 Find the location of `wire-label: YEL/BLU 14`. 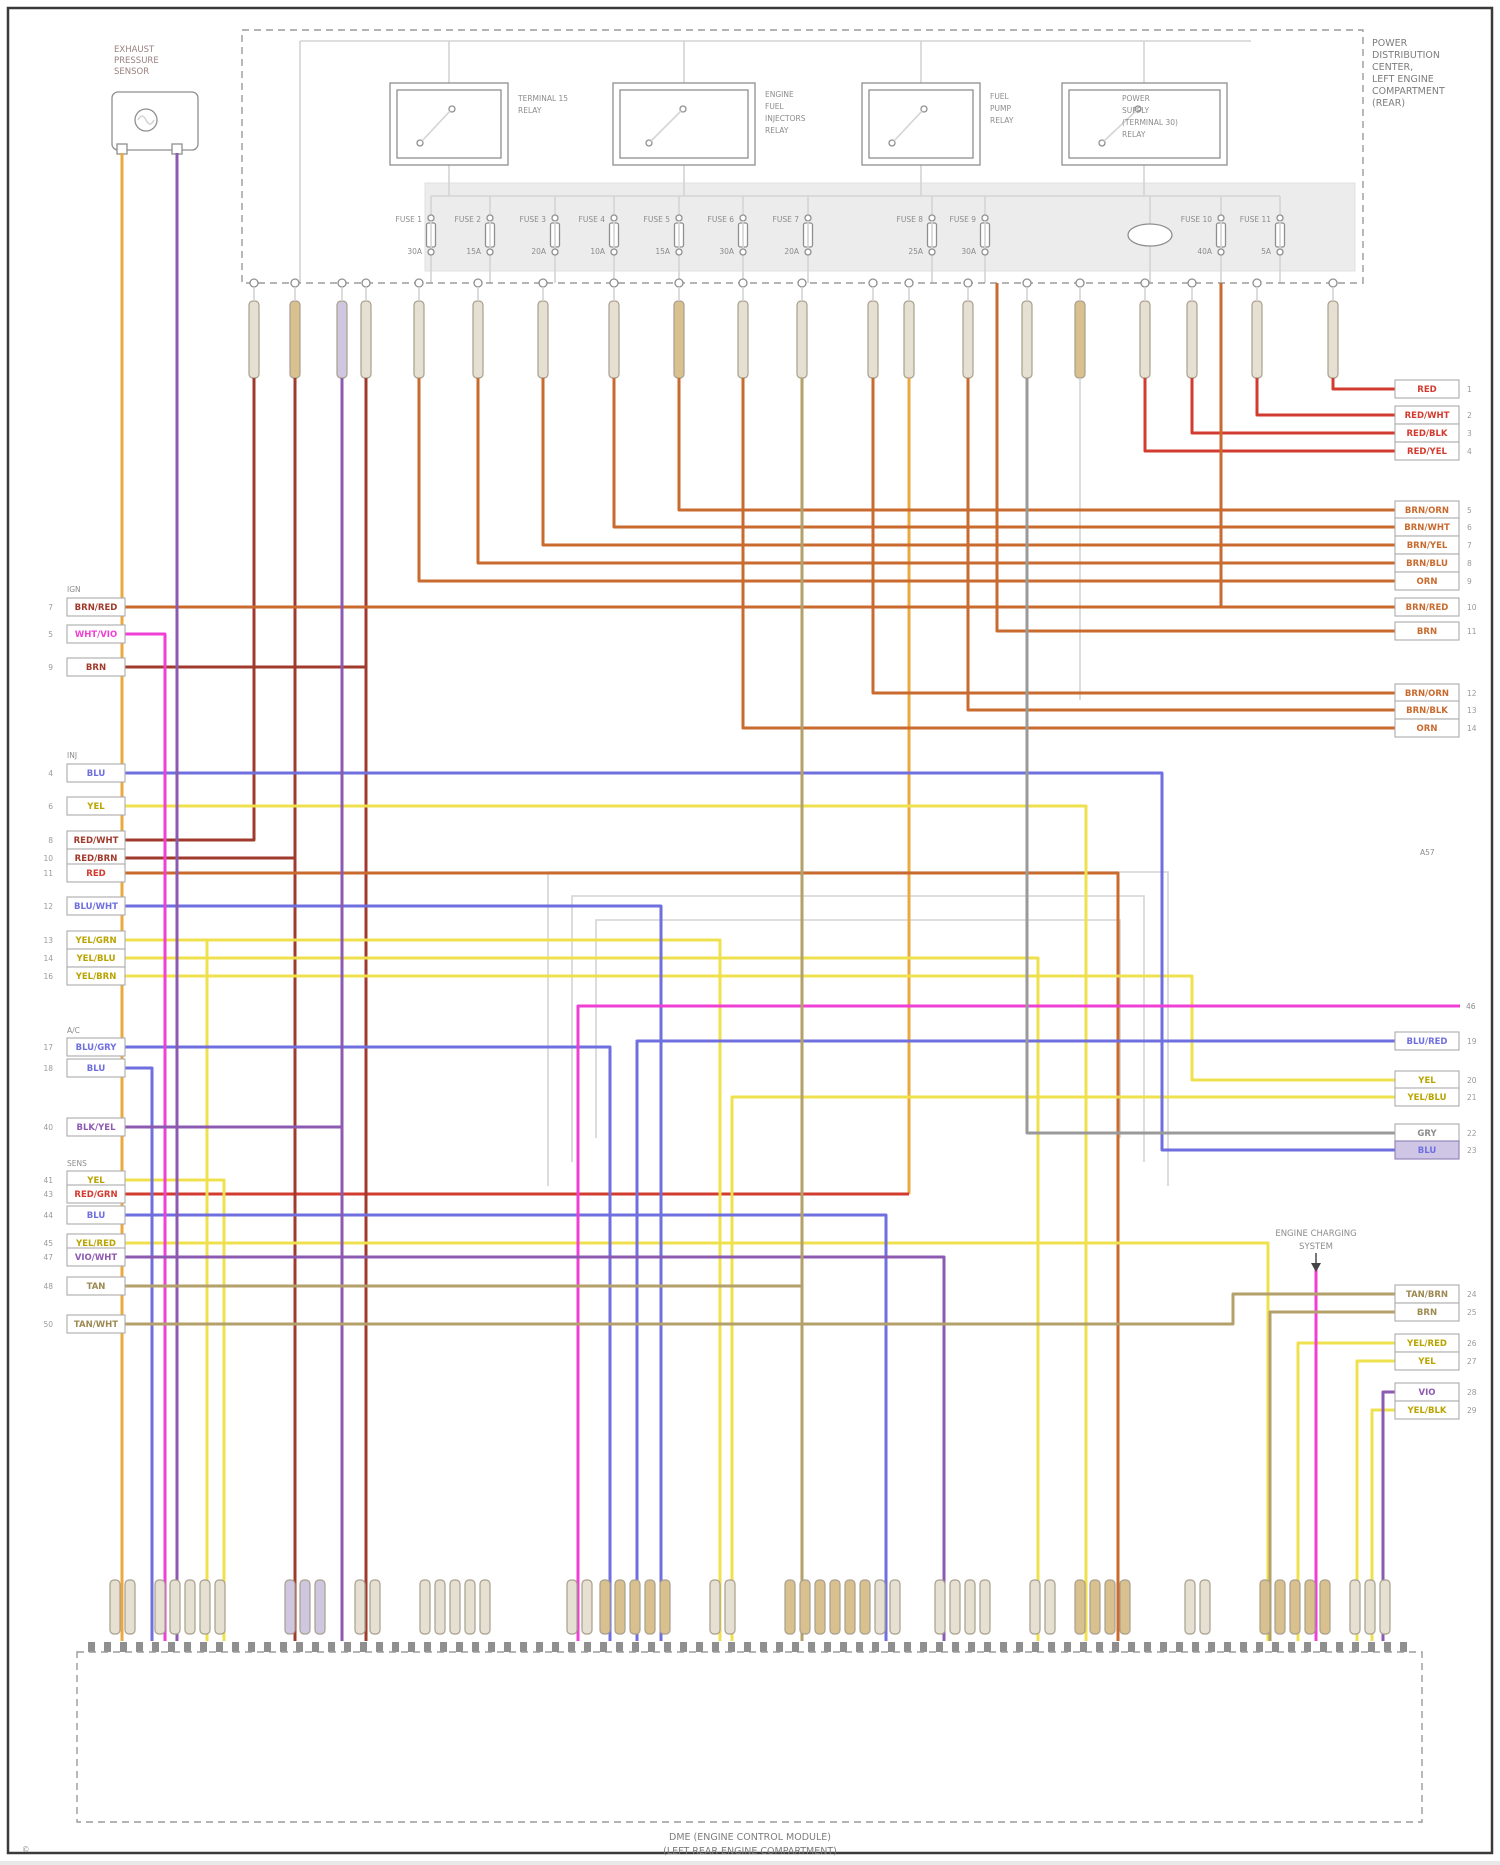

wire-label: YEL/BLU 14 is located at coordinates (84, 958).